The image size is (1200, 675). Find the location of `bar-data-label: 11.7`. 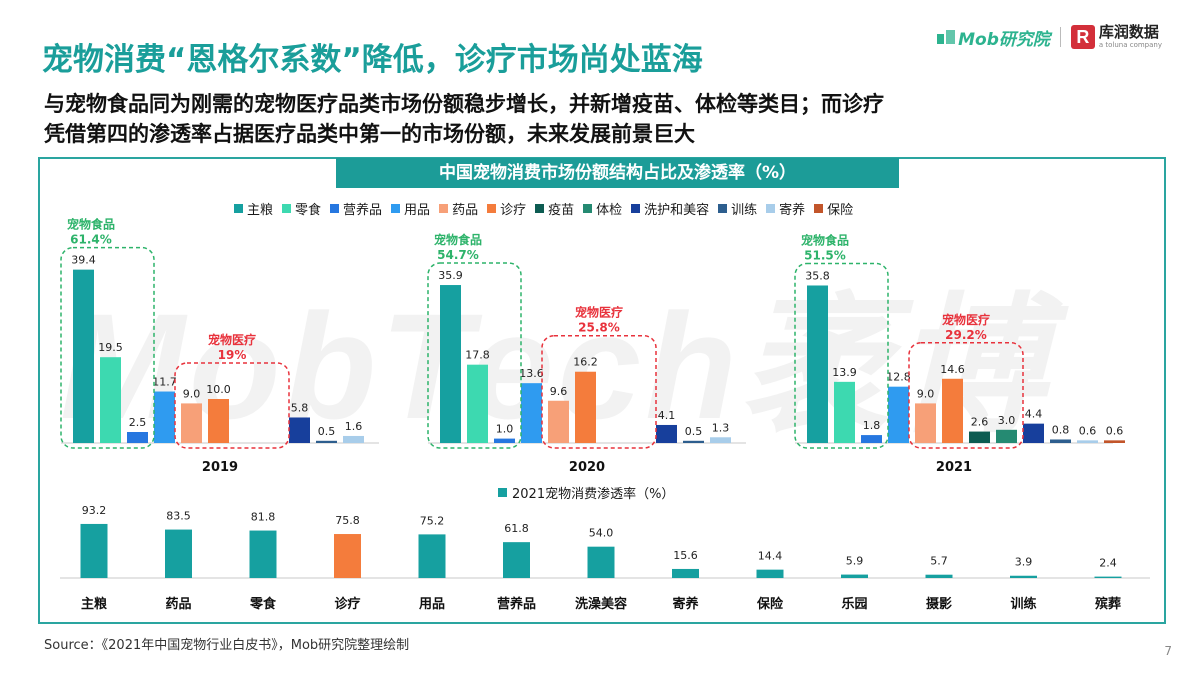

bar-data-label: 11.7 is located at coordinates (164, 382).